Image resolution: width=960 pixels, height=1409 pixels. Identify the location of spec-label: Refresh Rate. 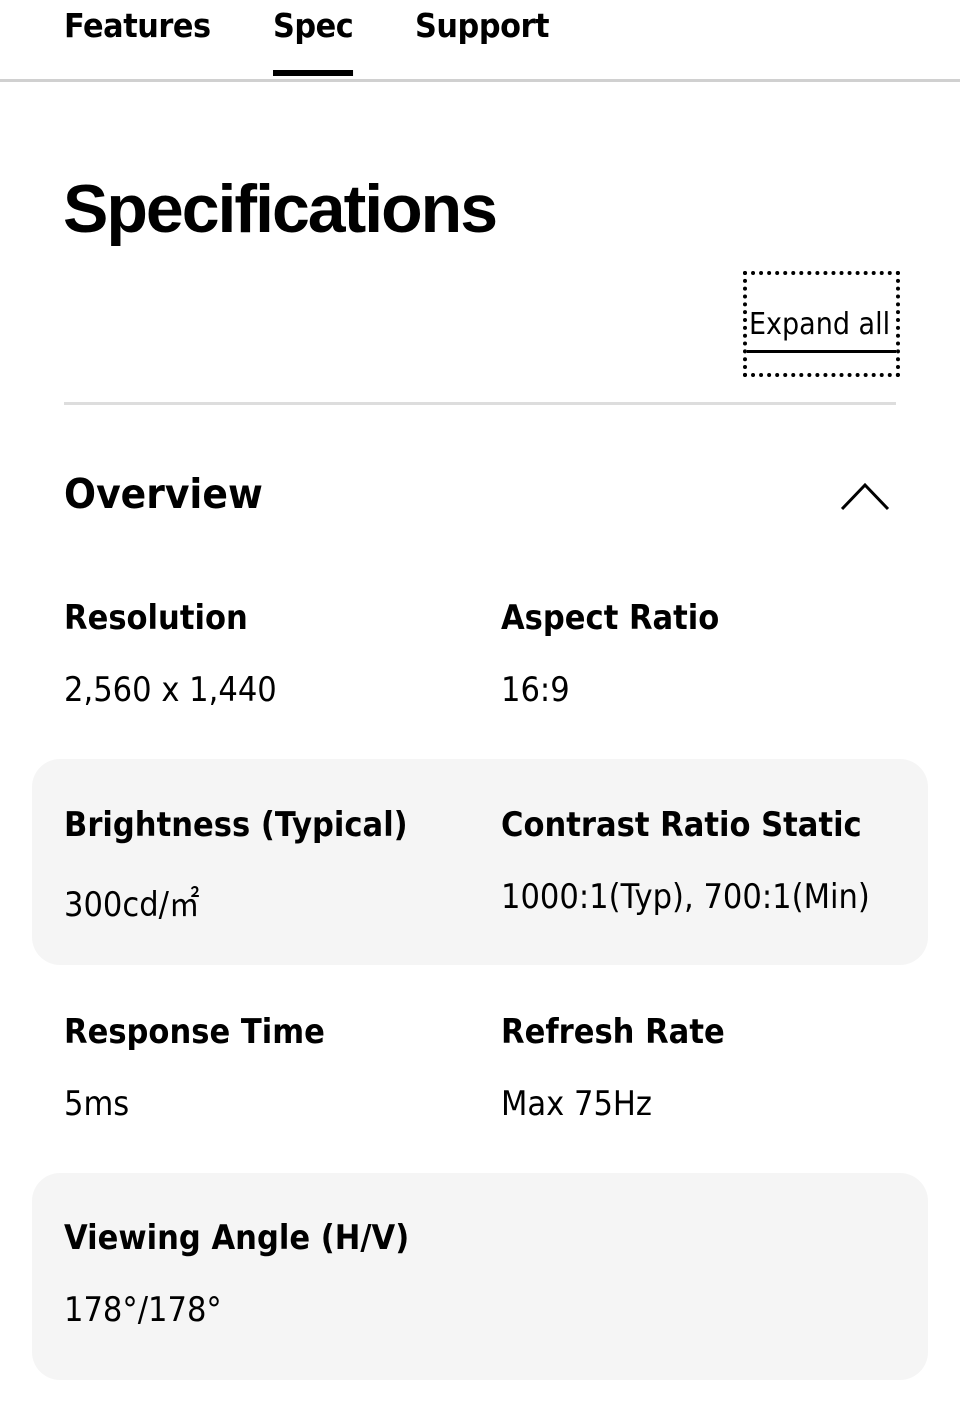
(613, 1032).